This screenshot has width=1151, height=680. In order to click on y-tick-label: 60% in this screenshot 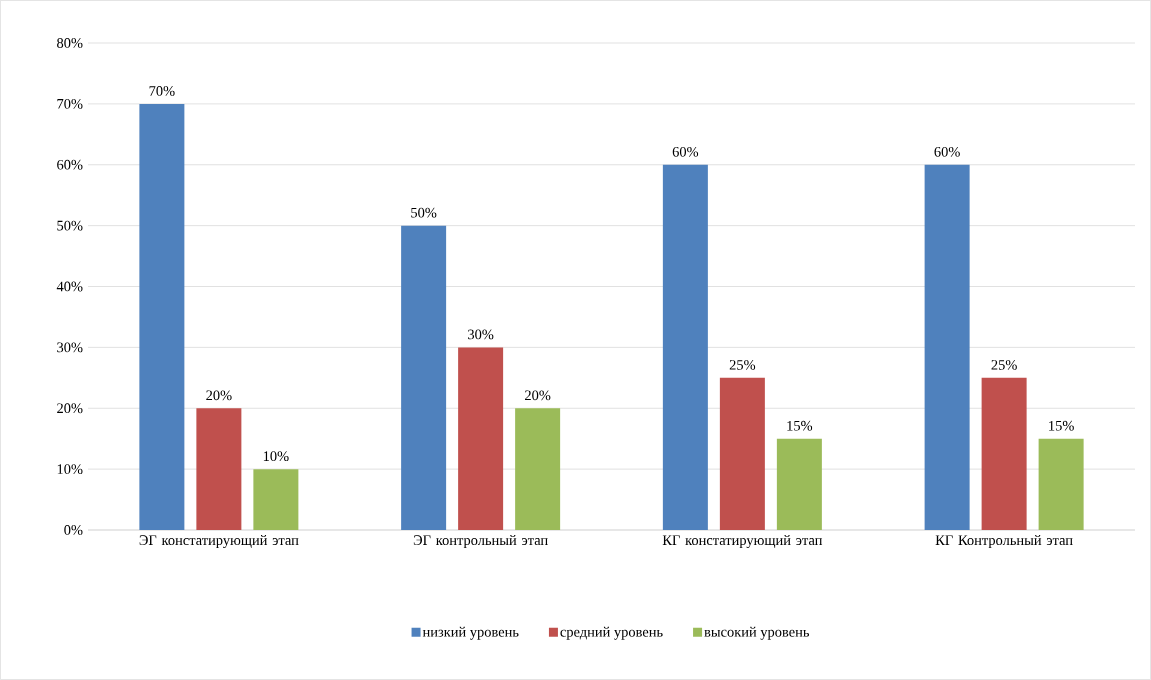, I will do `click(70, 164)`.